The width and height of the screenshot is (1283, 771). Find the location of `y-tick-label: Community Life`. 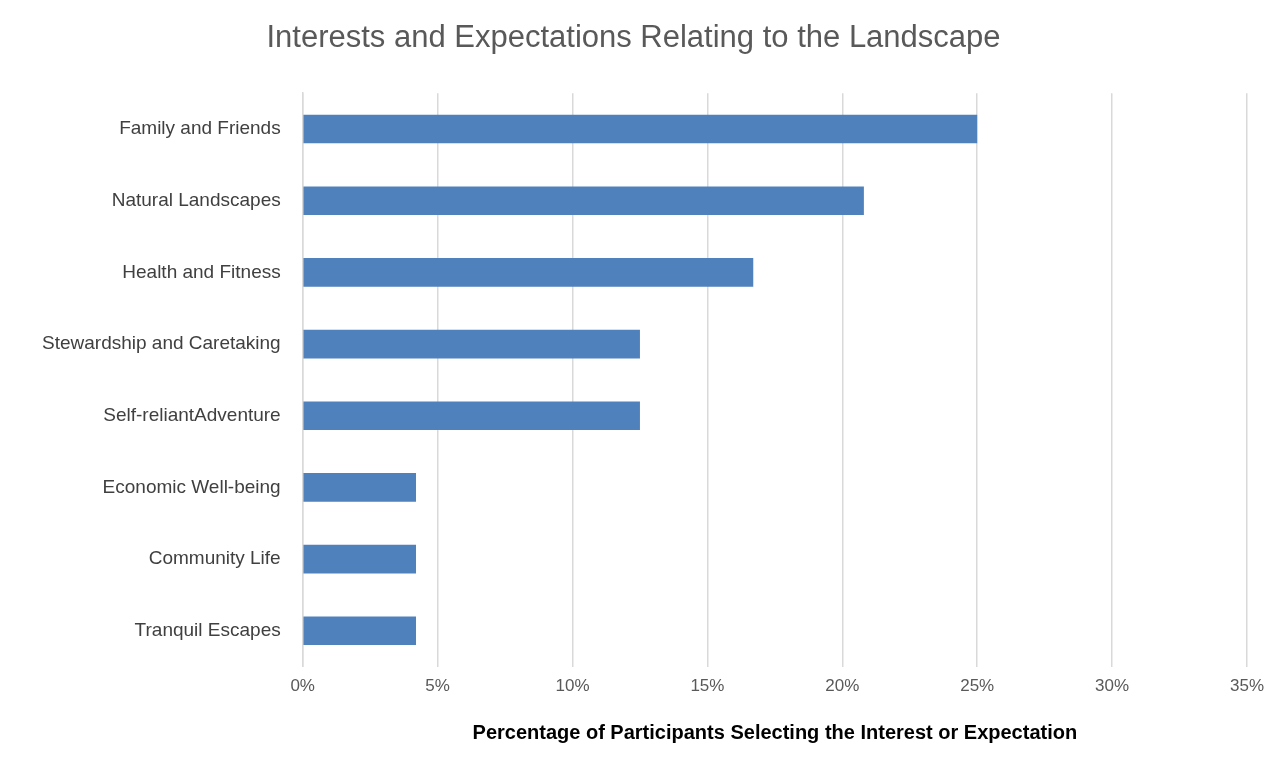

y-tick-label: Community Life is located at coordinates (214, 558).